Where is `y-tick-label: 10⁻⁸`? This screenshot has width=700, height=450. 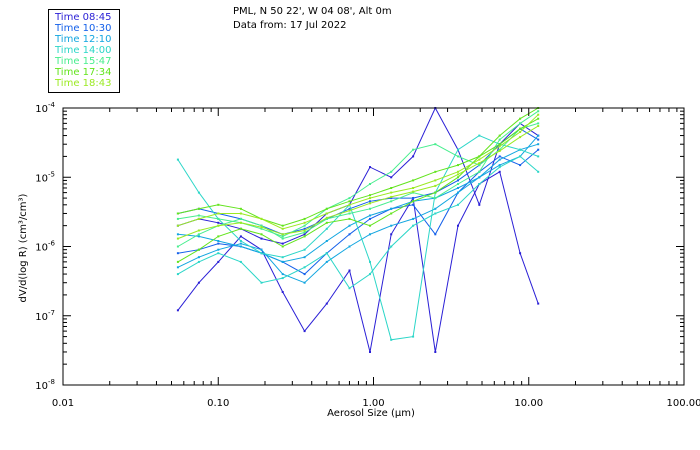 y-tick-label: 10⁻⁸ is located at coordinates (45, 385).